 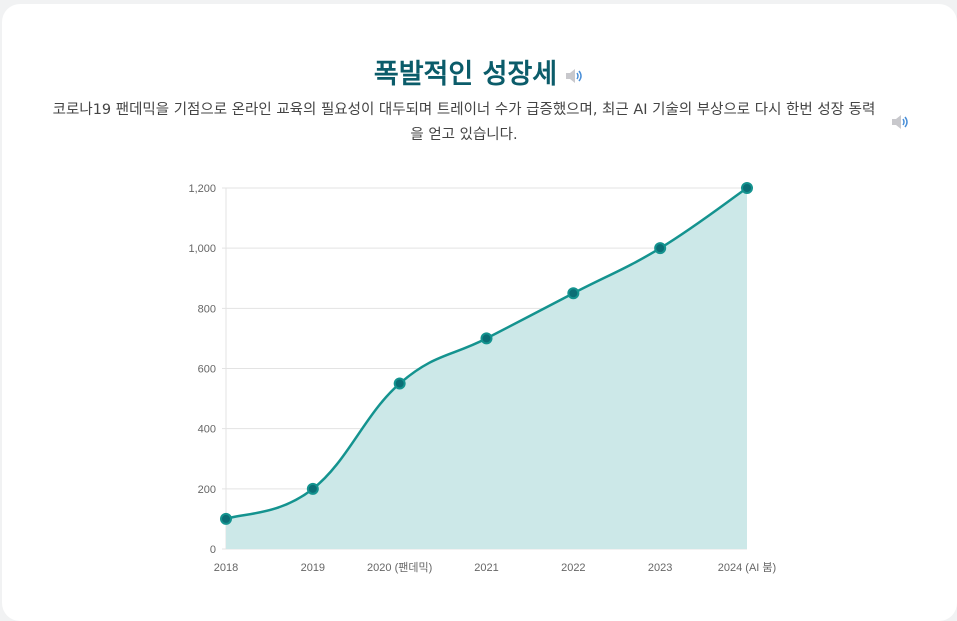 I want to click on page-title: 폭발적인 성장세, so click(x=478, y=71).